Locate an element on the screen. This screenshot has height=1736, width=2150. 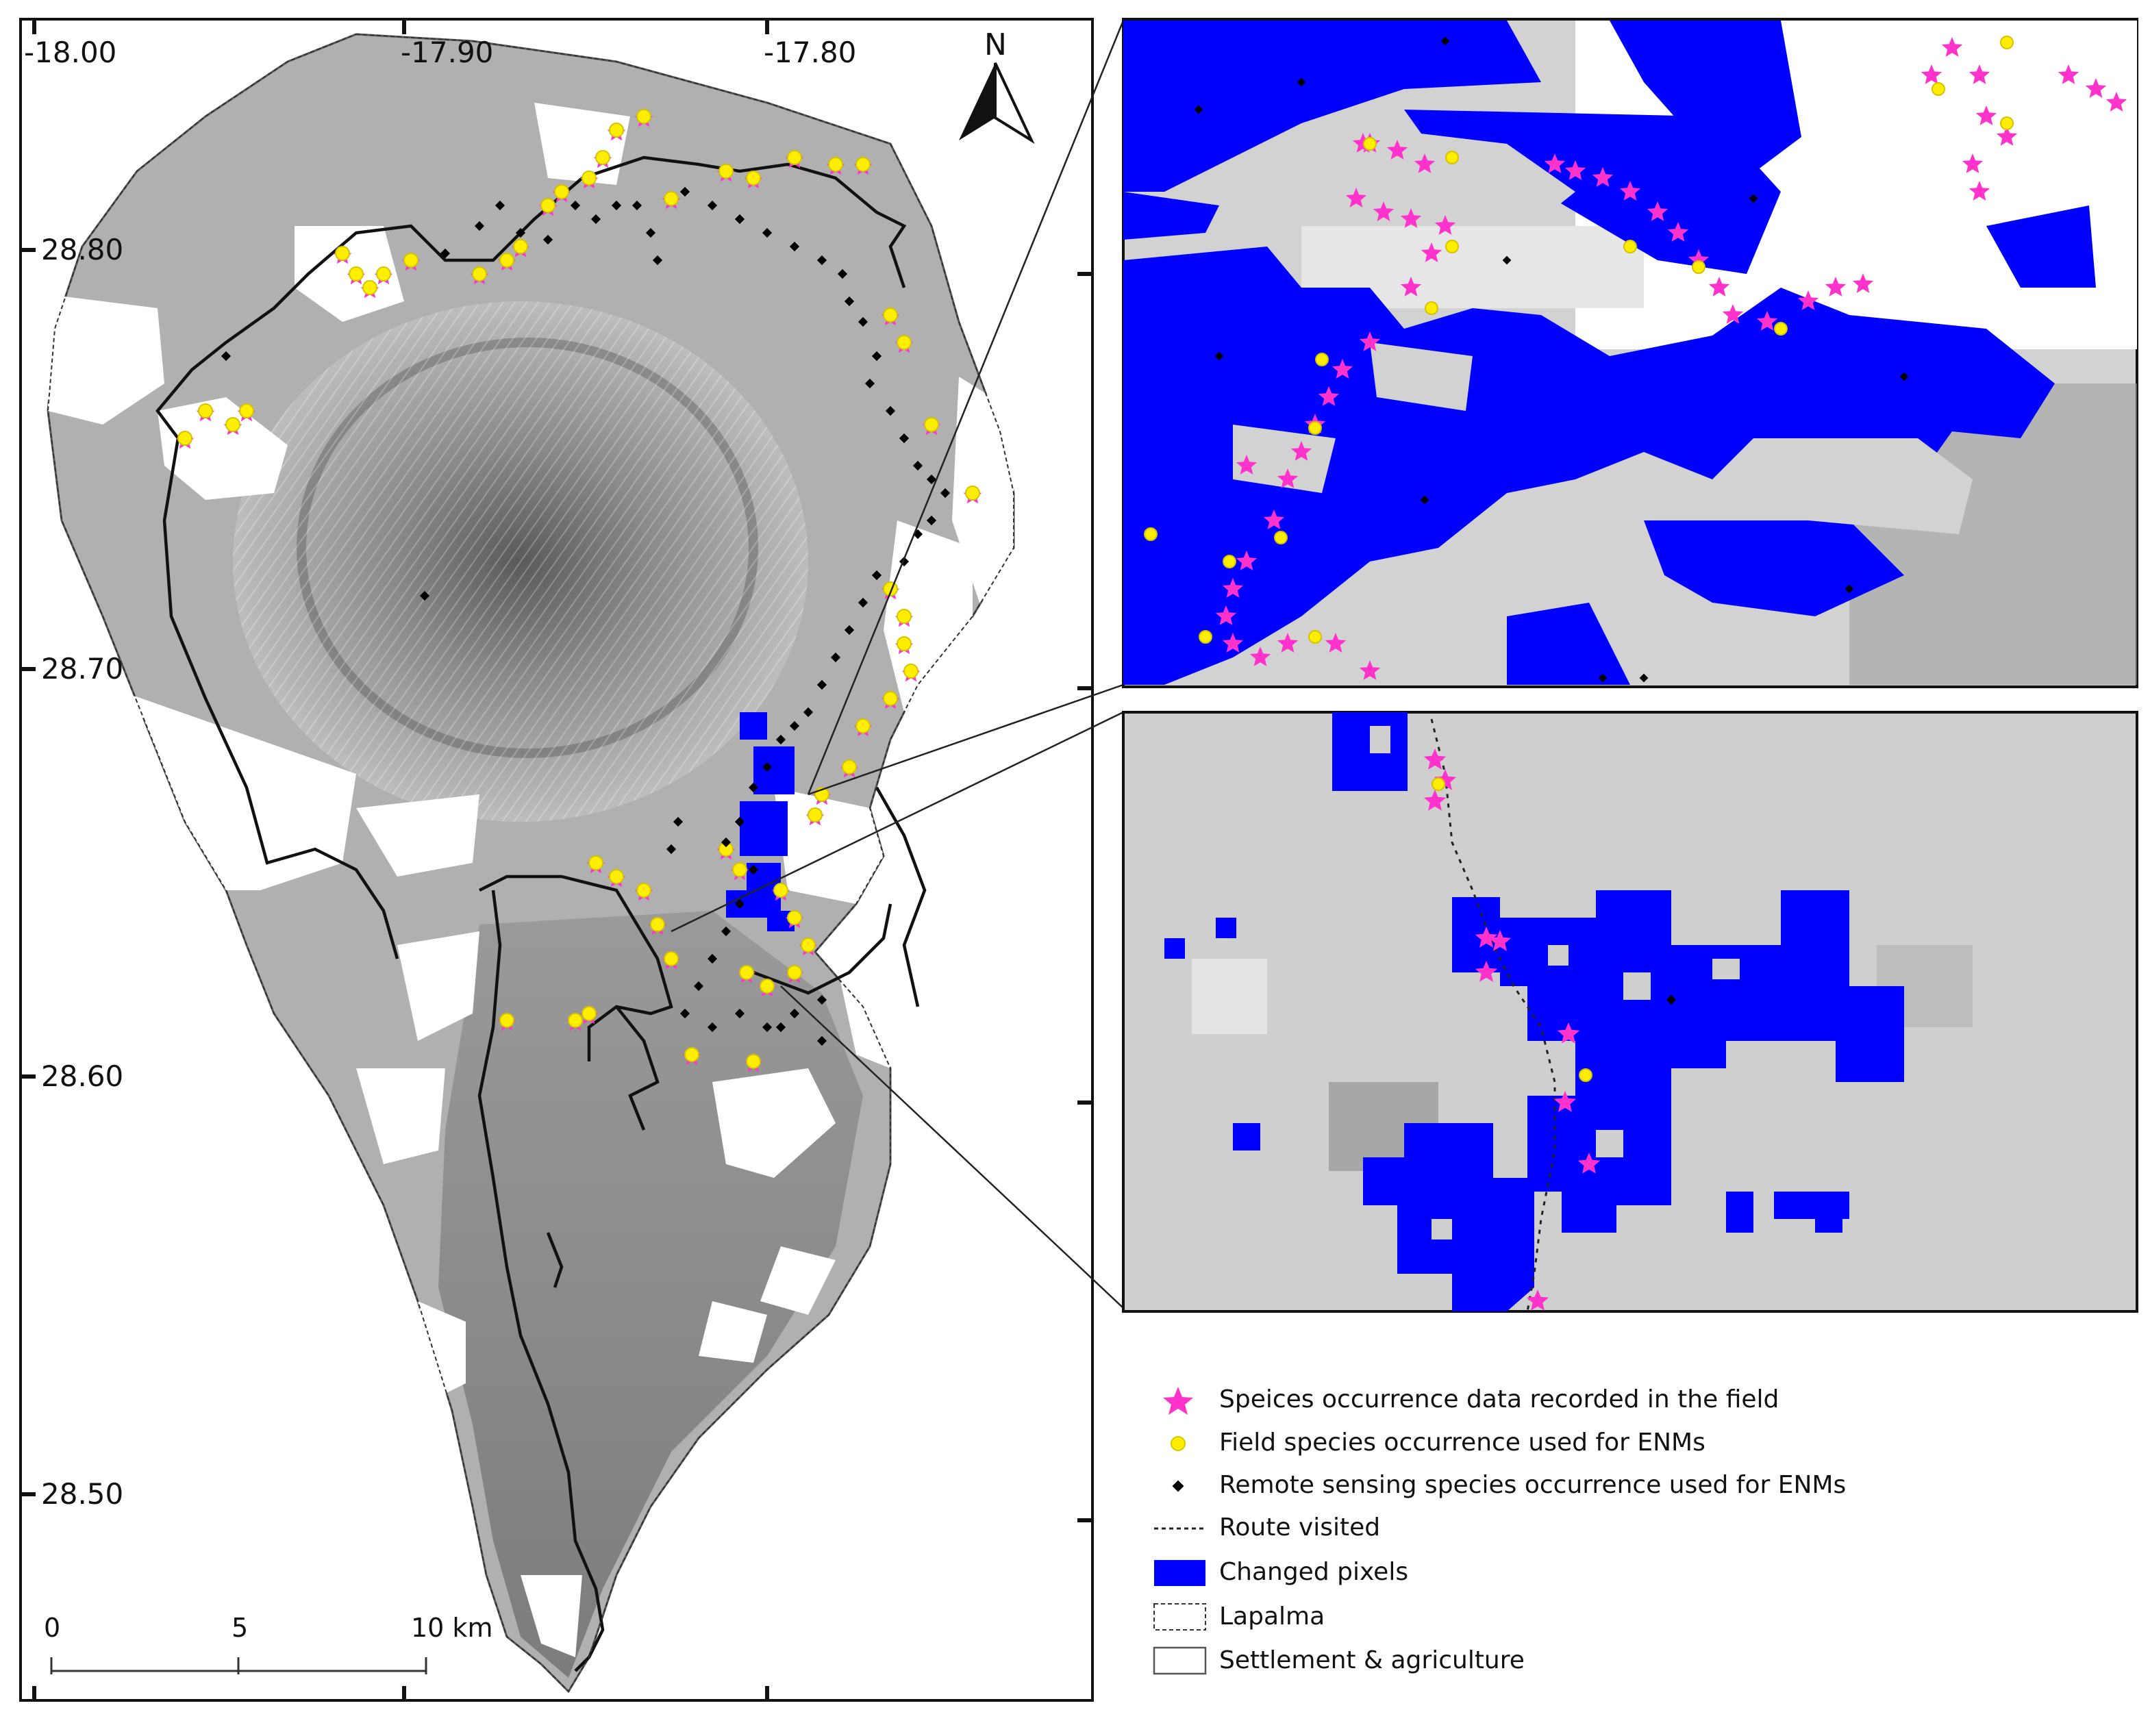
legend-settlement-symbol is located at coordinates (1180, 1660).